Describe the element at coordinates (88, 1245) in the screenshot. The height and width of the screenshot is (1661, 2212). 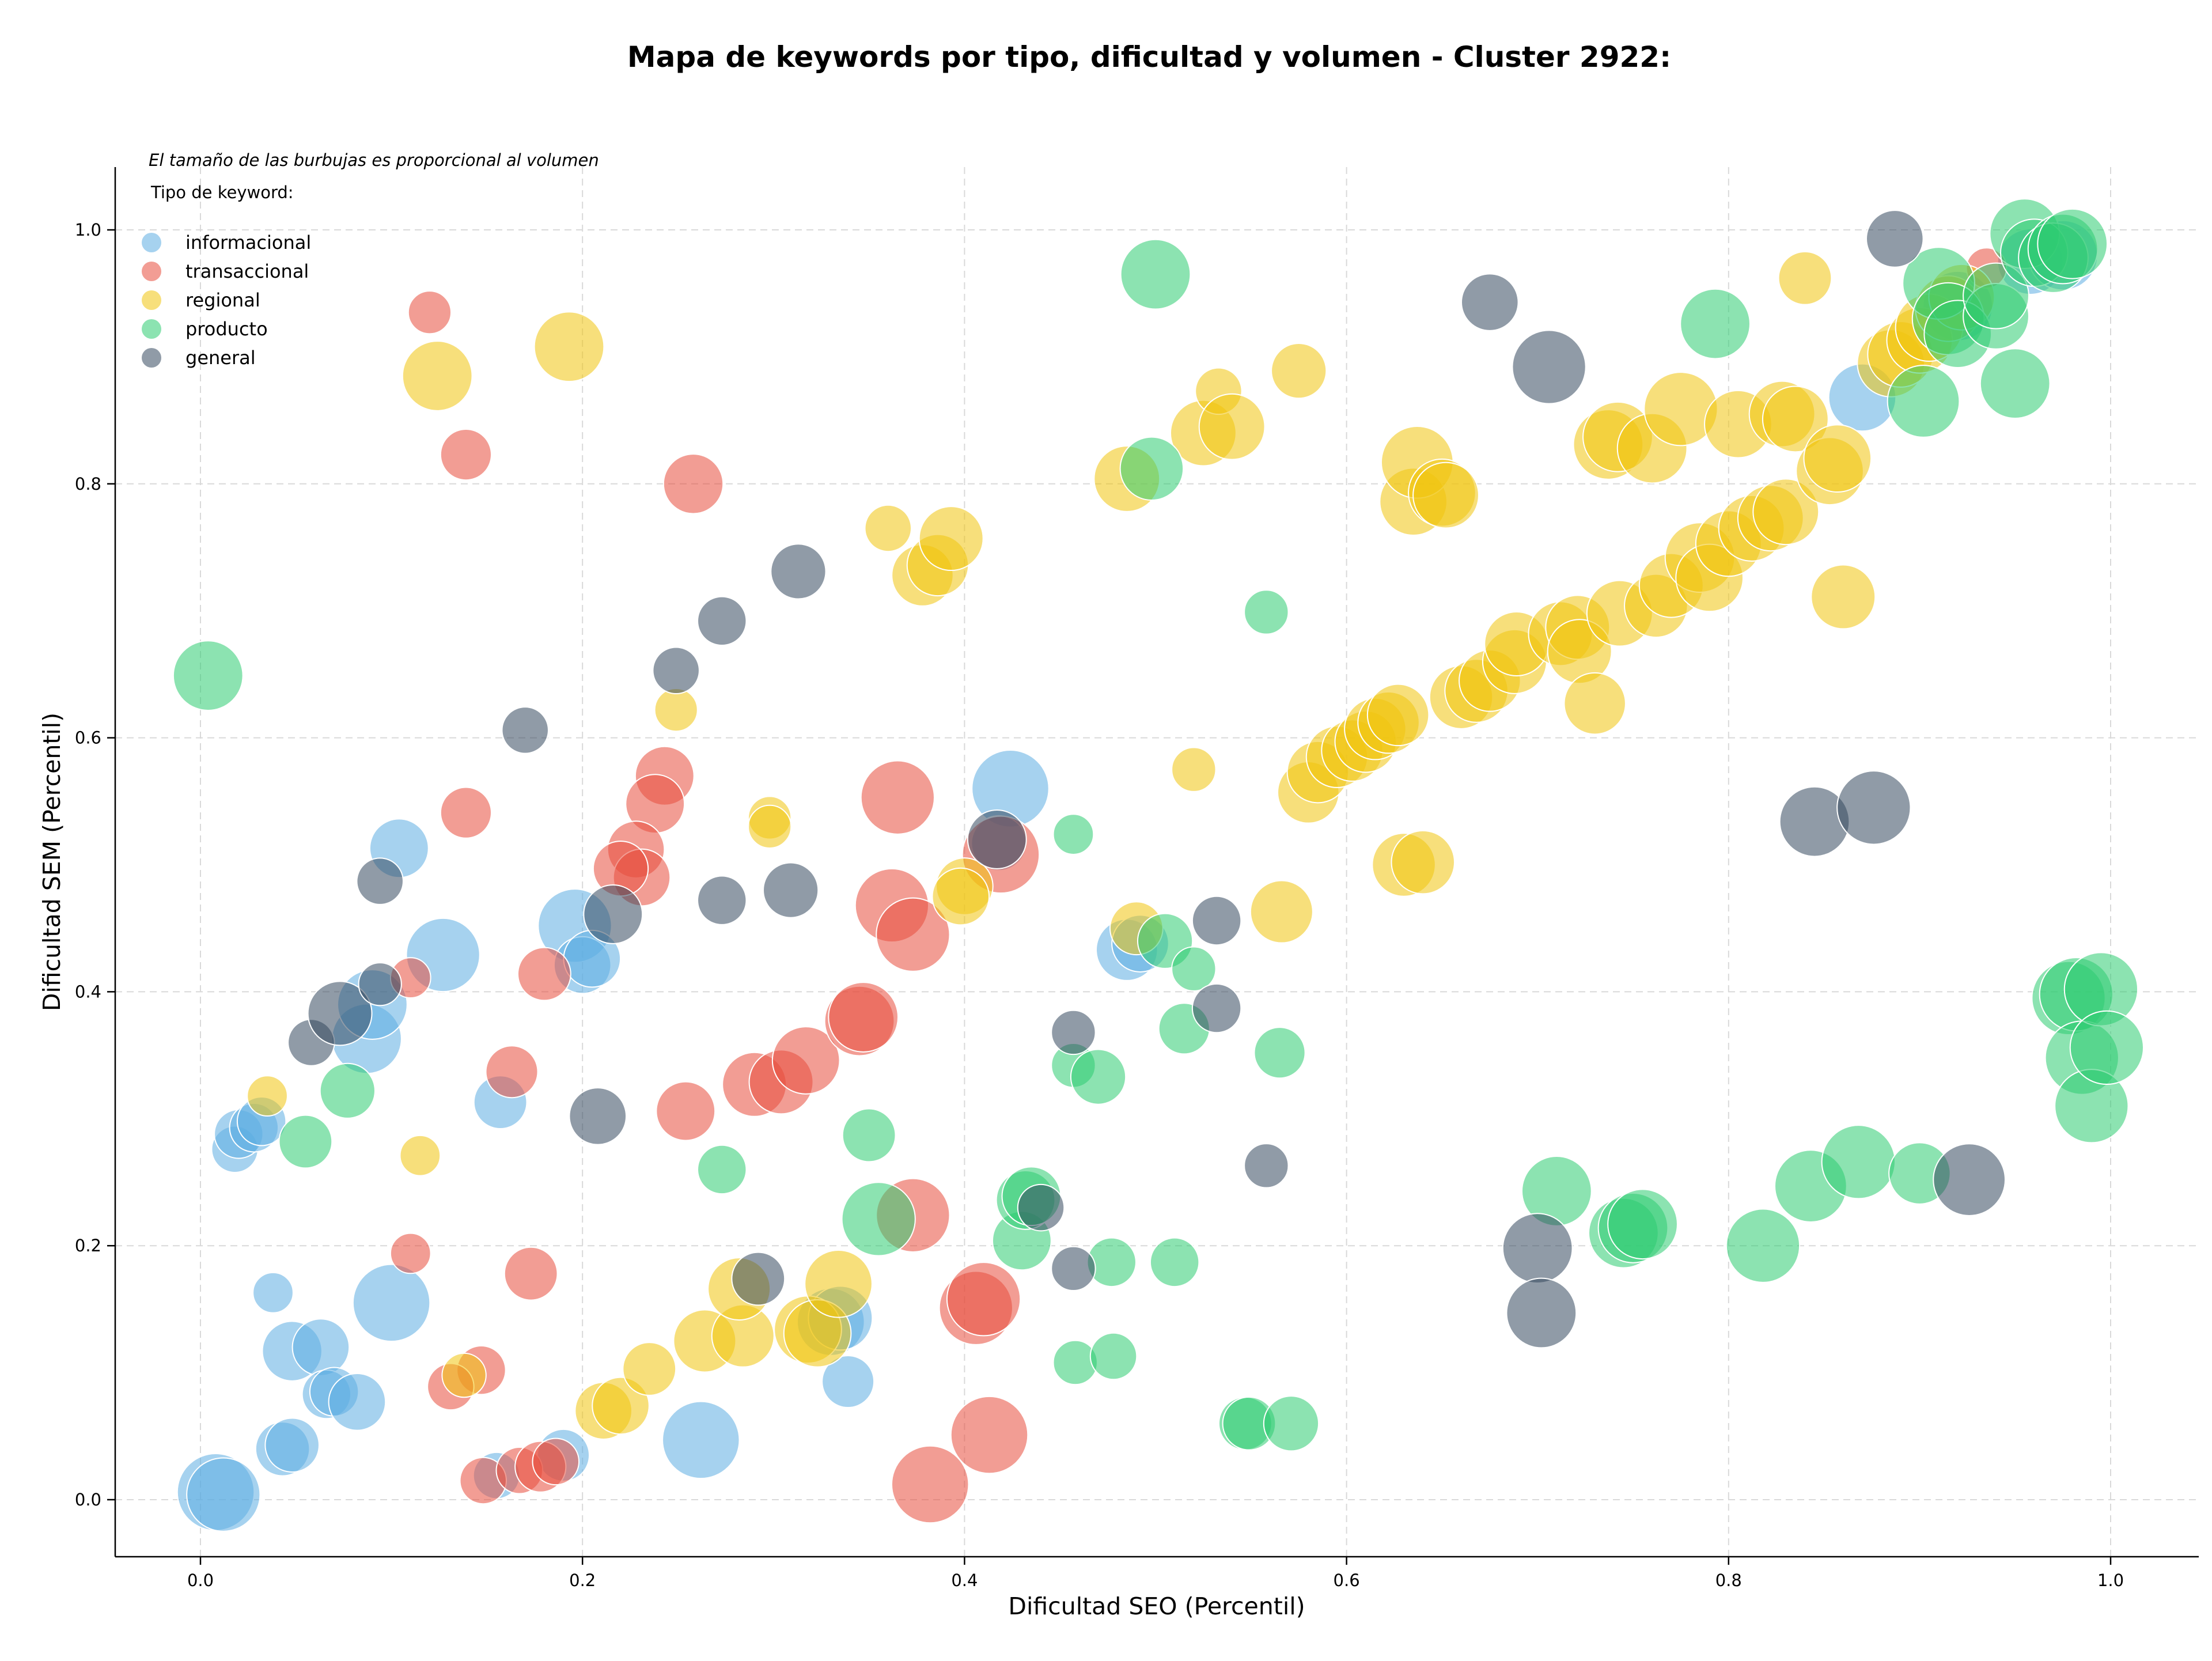
I see `y-tick-label: 0.2` at that location.